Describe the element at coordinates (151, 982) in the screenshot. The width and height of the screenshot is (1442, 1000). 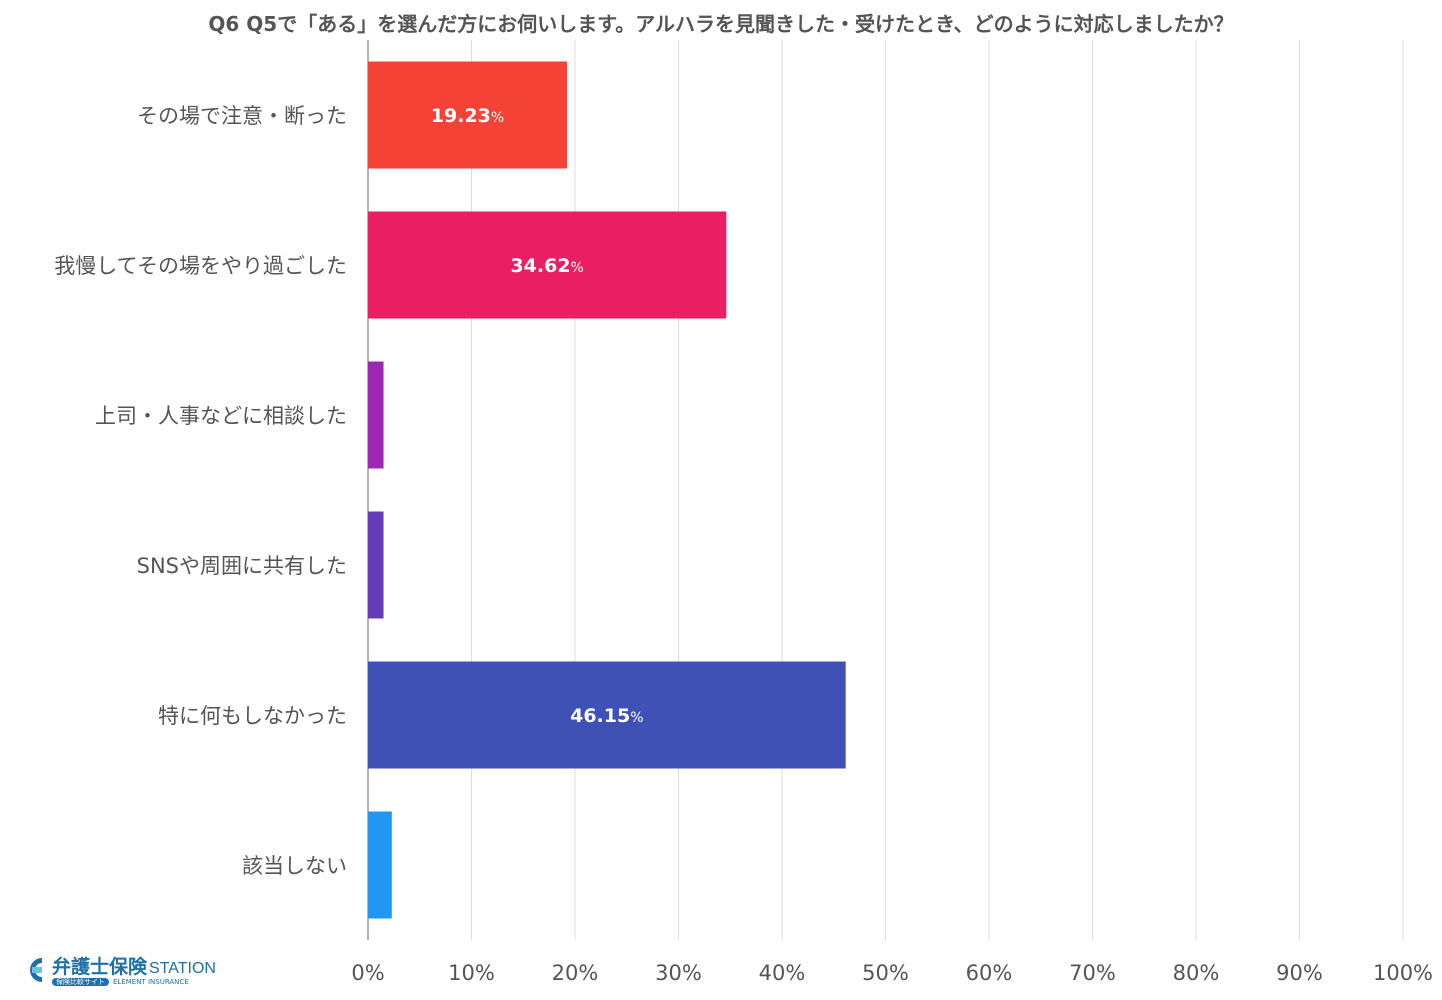
I see `logo-sub-text: ELEMENT INSURANCE` at that location.